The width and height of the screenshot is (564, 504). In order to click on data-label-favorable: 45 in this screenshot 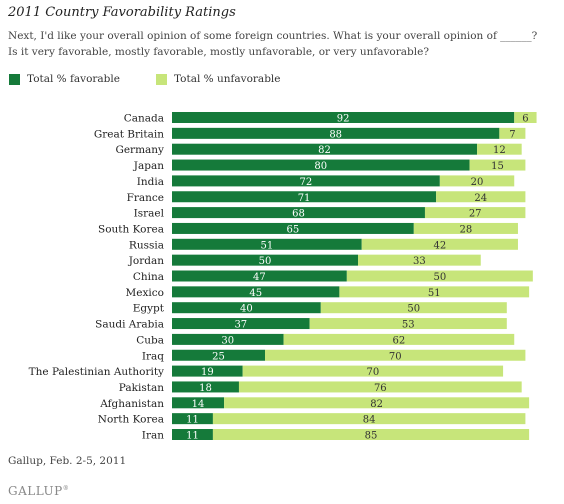, I will do `click(255, 293)`.